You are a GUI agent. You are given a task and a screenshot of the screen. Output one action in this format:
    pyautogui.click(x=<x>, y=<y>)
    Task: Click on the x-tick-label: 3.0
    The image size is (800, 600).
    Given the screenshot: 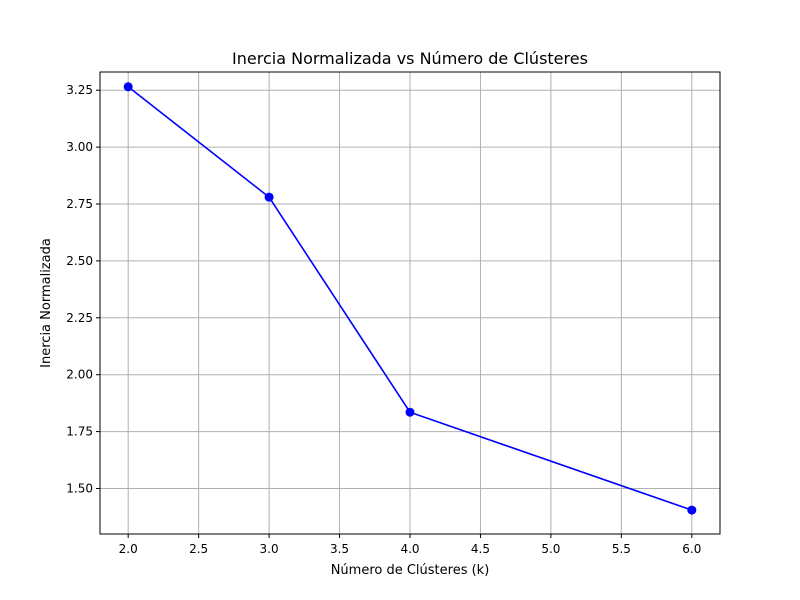 What is the action you would take?
    pyautogui.click(x=269, y=549)
    